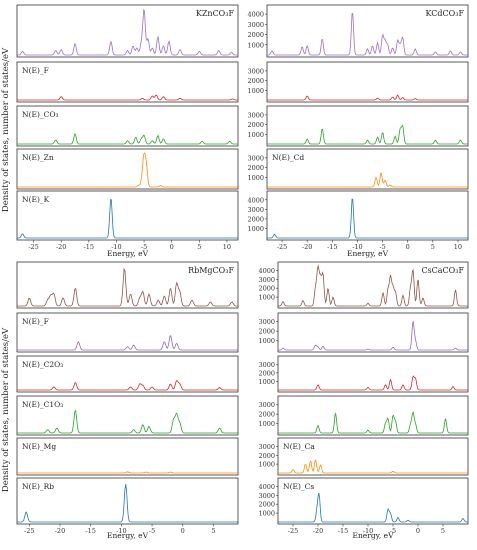 This screenshot has height=550, width=477. I want to click on panel-2-1: N(E)_F, so click(127, 332).